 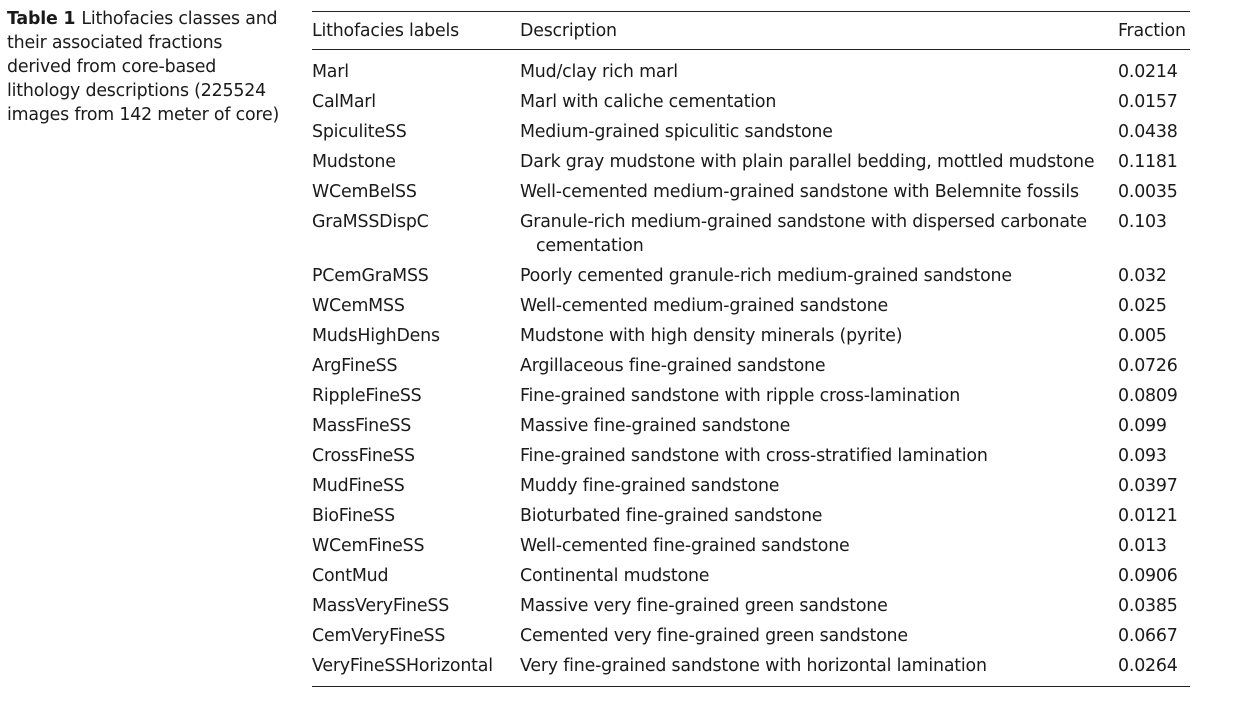 I want to click on table-header: Lithofacies labels Description Fraction, so click(x=751, y=30).